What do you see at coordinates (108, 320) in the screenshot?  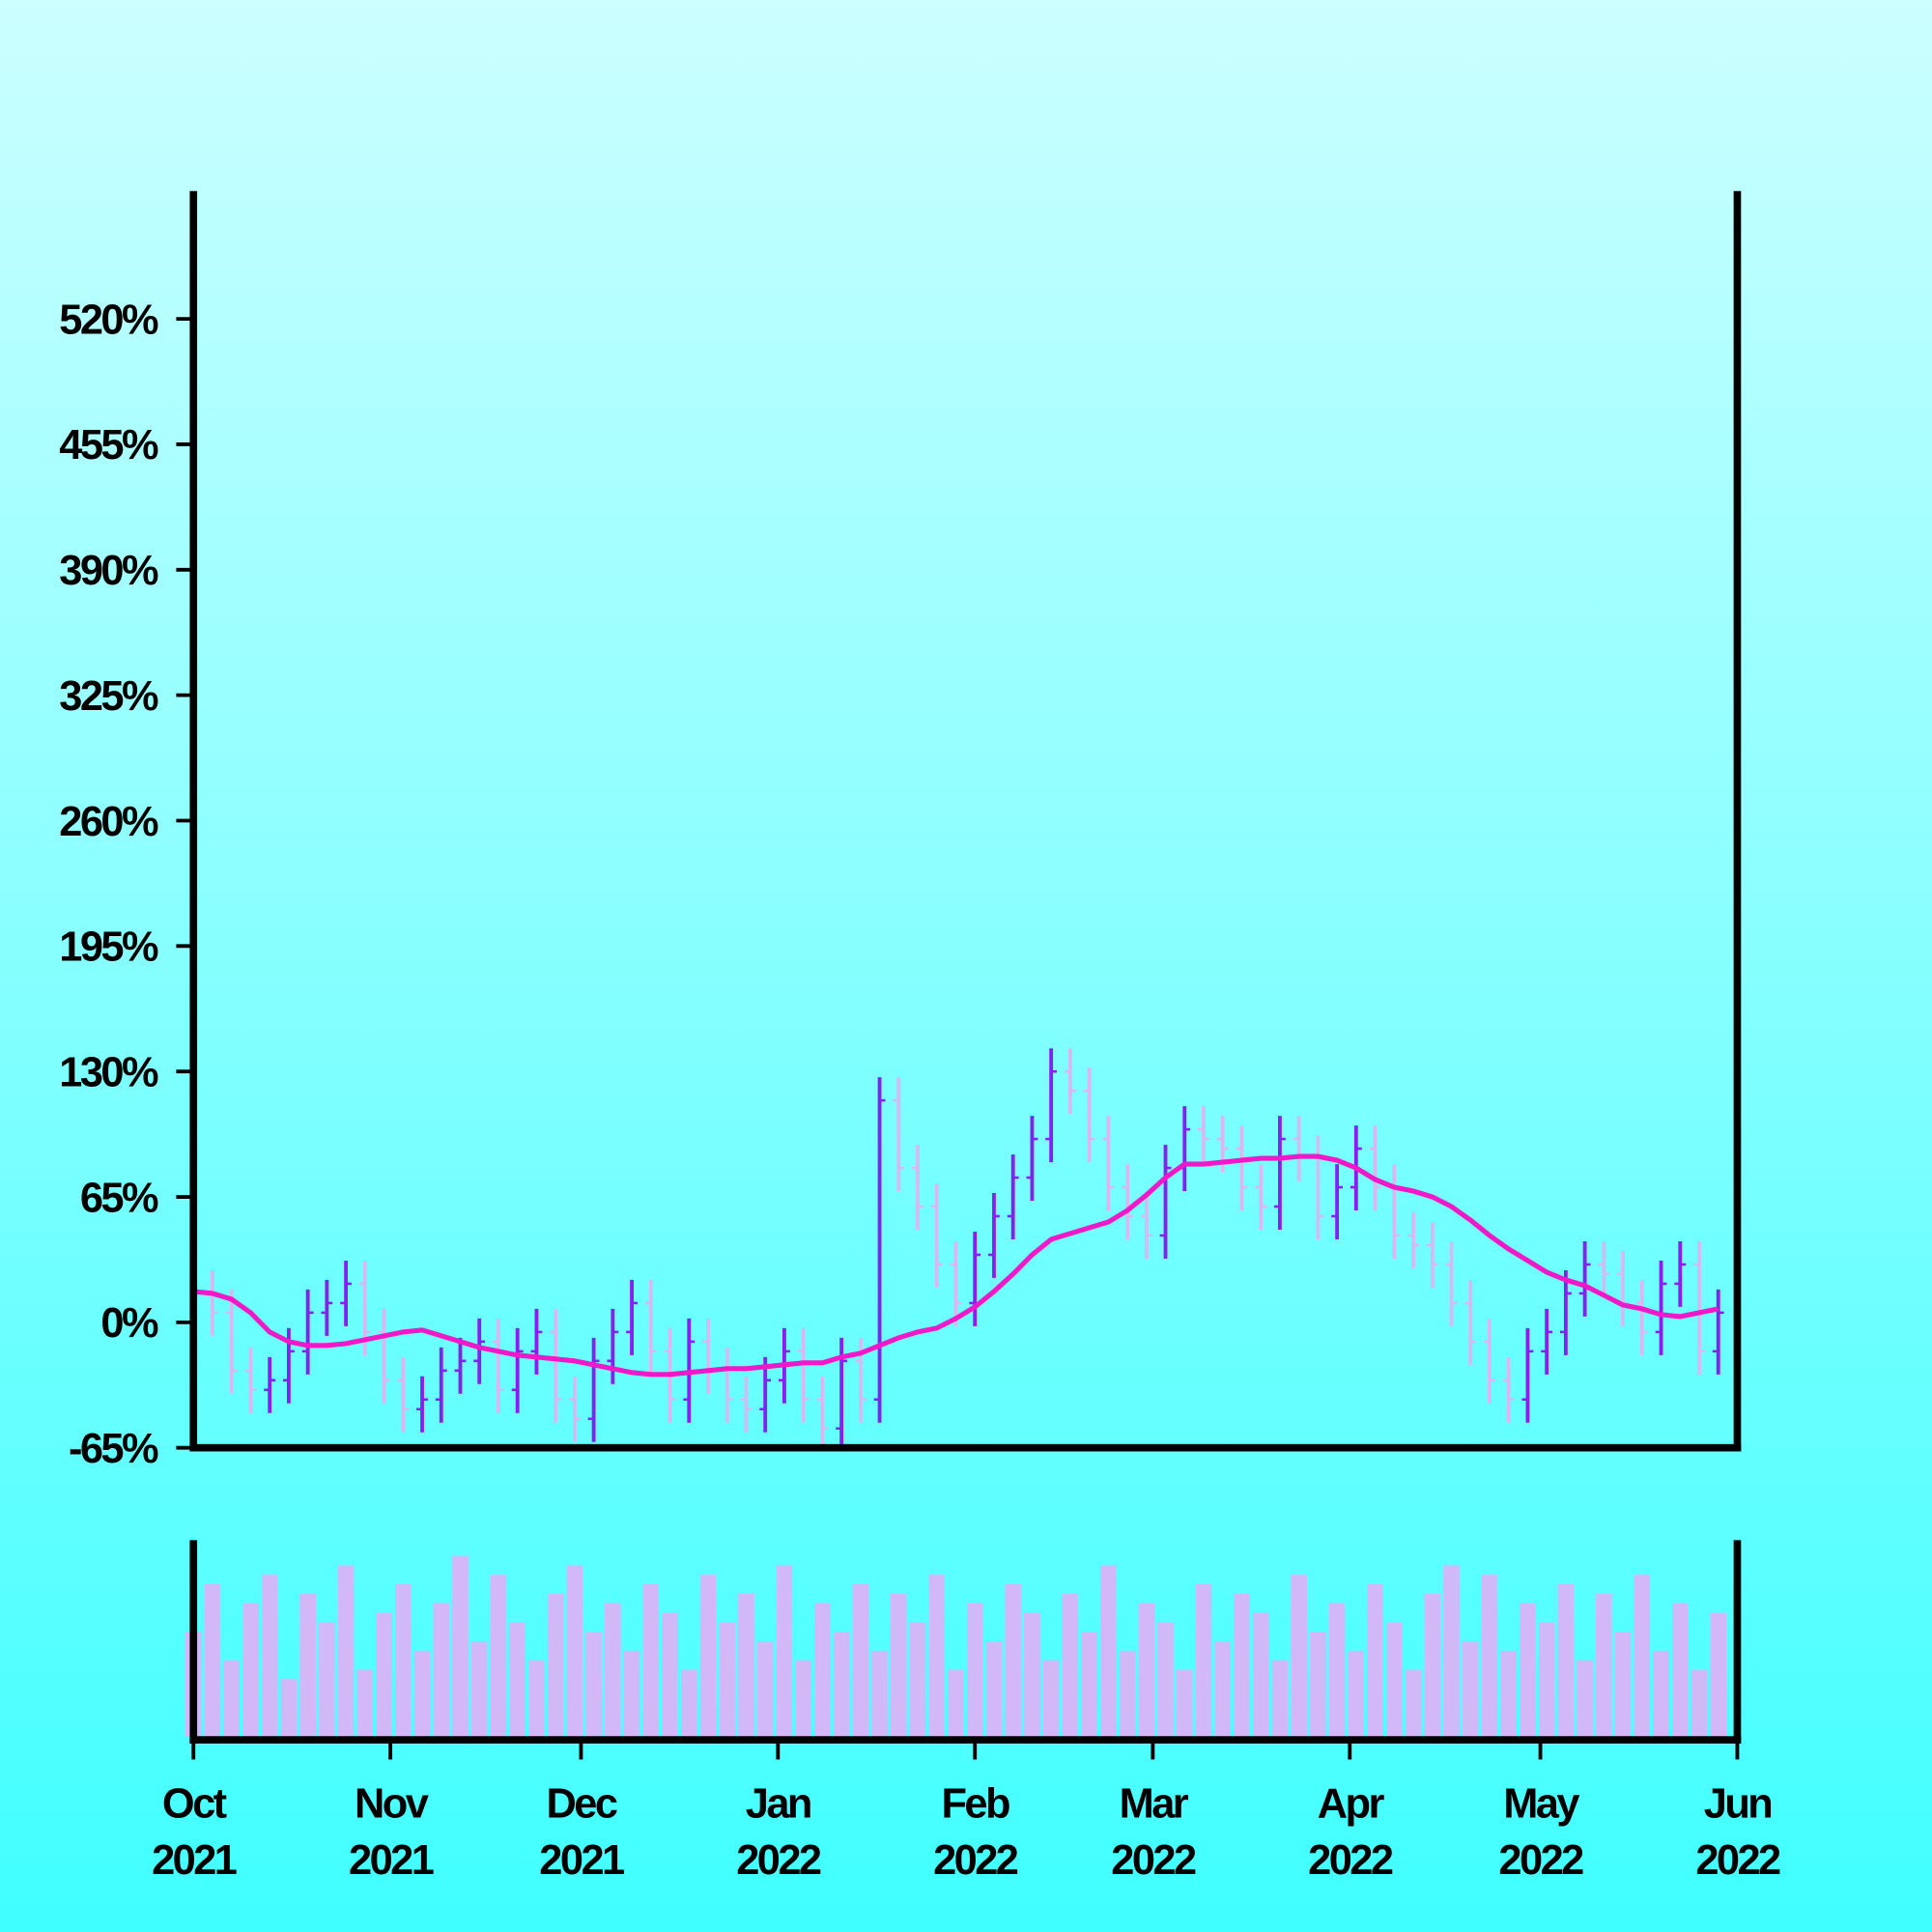 I see `y-tick-label: 520%` at bounding box center [108, 320].